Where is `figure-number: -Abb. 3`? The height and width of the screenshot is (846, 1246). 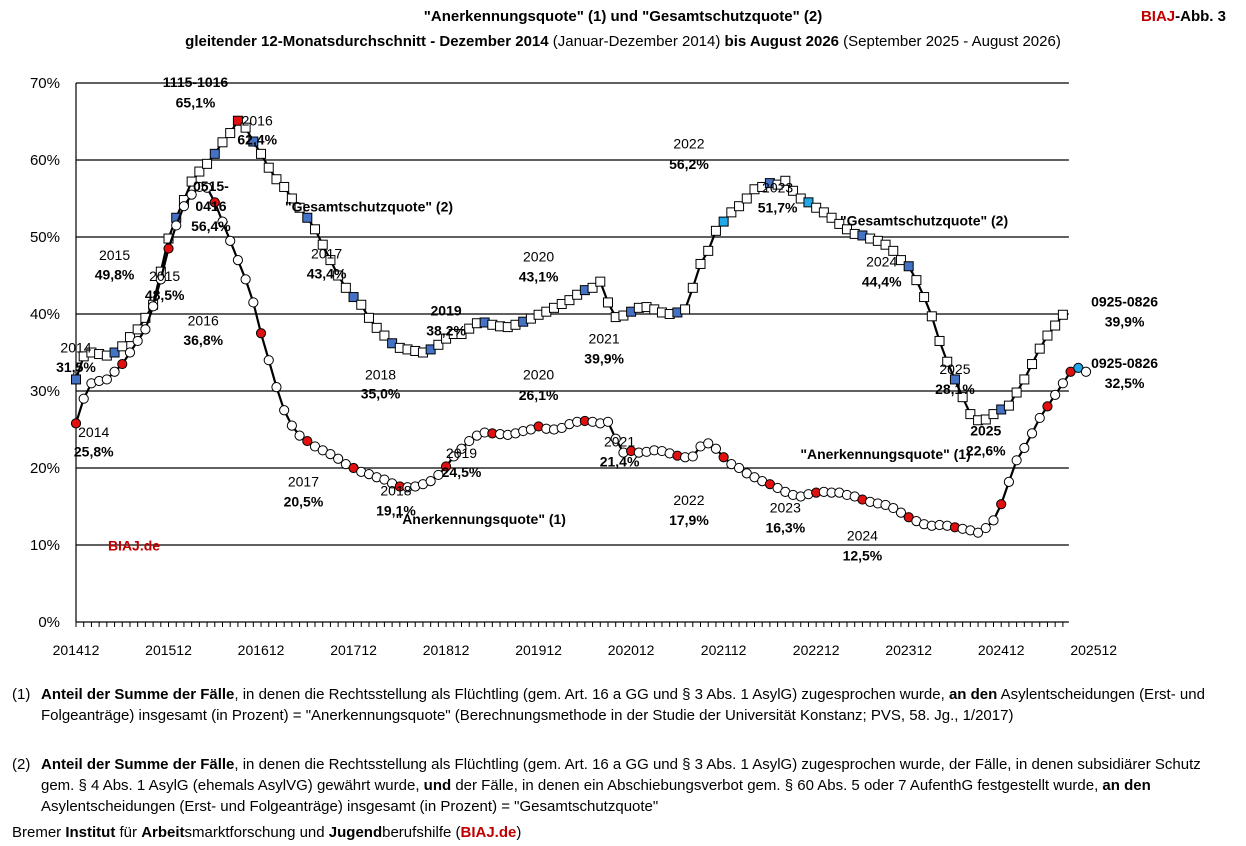 figure-number: -Abb. 3 is located at coordinates (1200, 16).